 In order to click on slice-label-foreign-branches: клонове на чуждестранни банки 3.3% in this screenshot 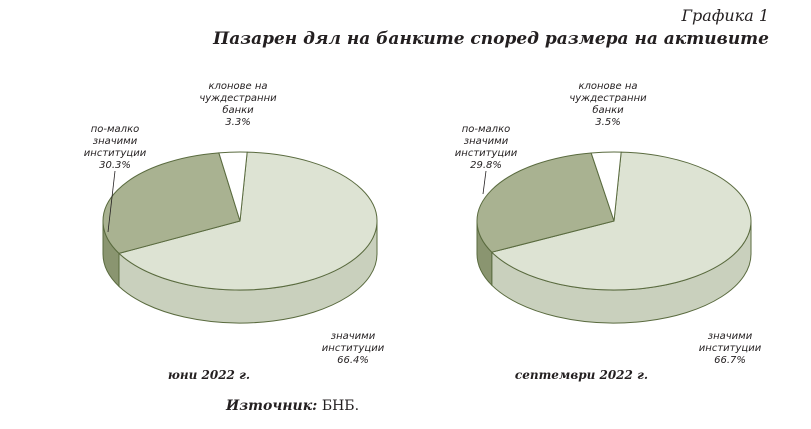, I will do `click(238, 104)`.